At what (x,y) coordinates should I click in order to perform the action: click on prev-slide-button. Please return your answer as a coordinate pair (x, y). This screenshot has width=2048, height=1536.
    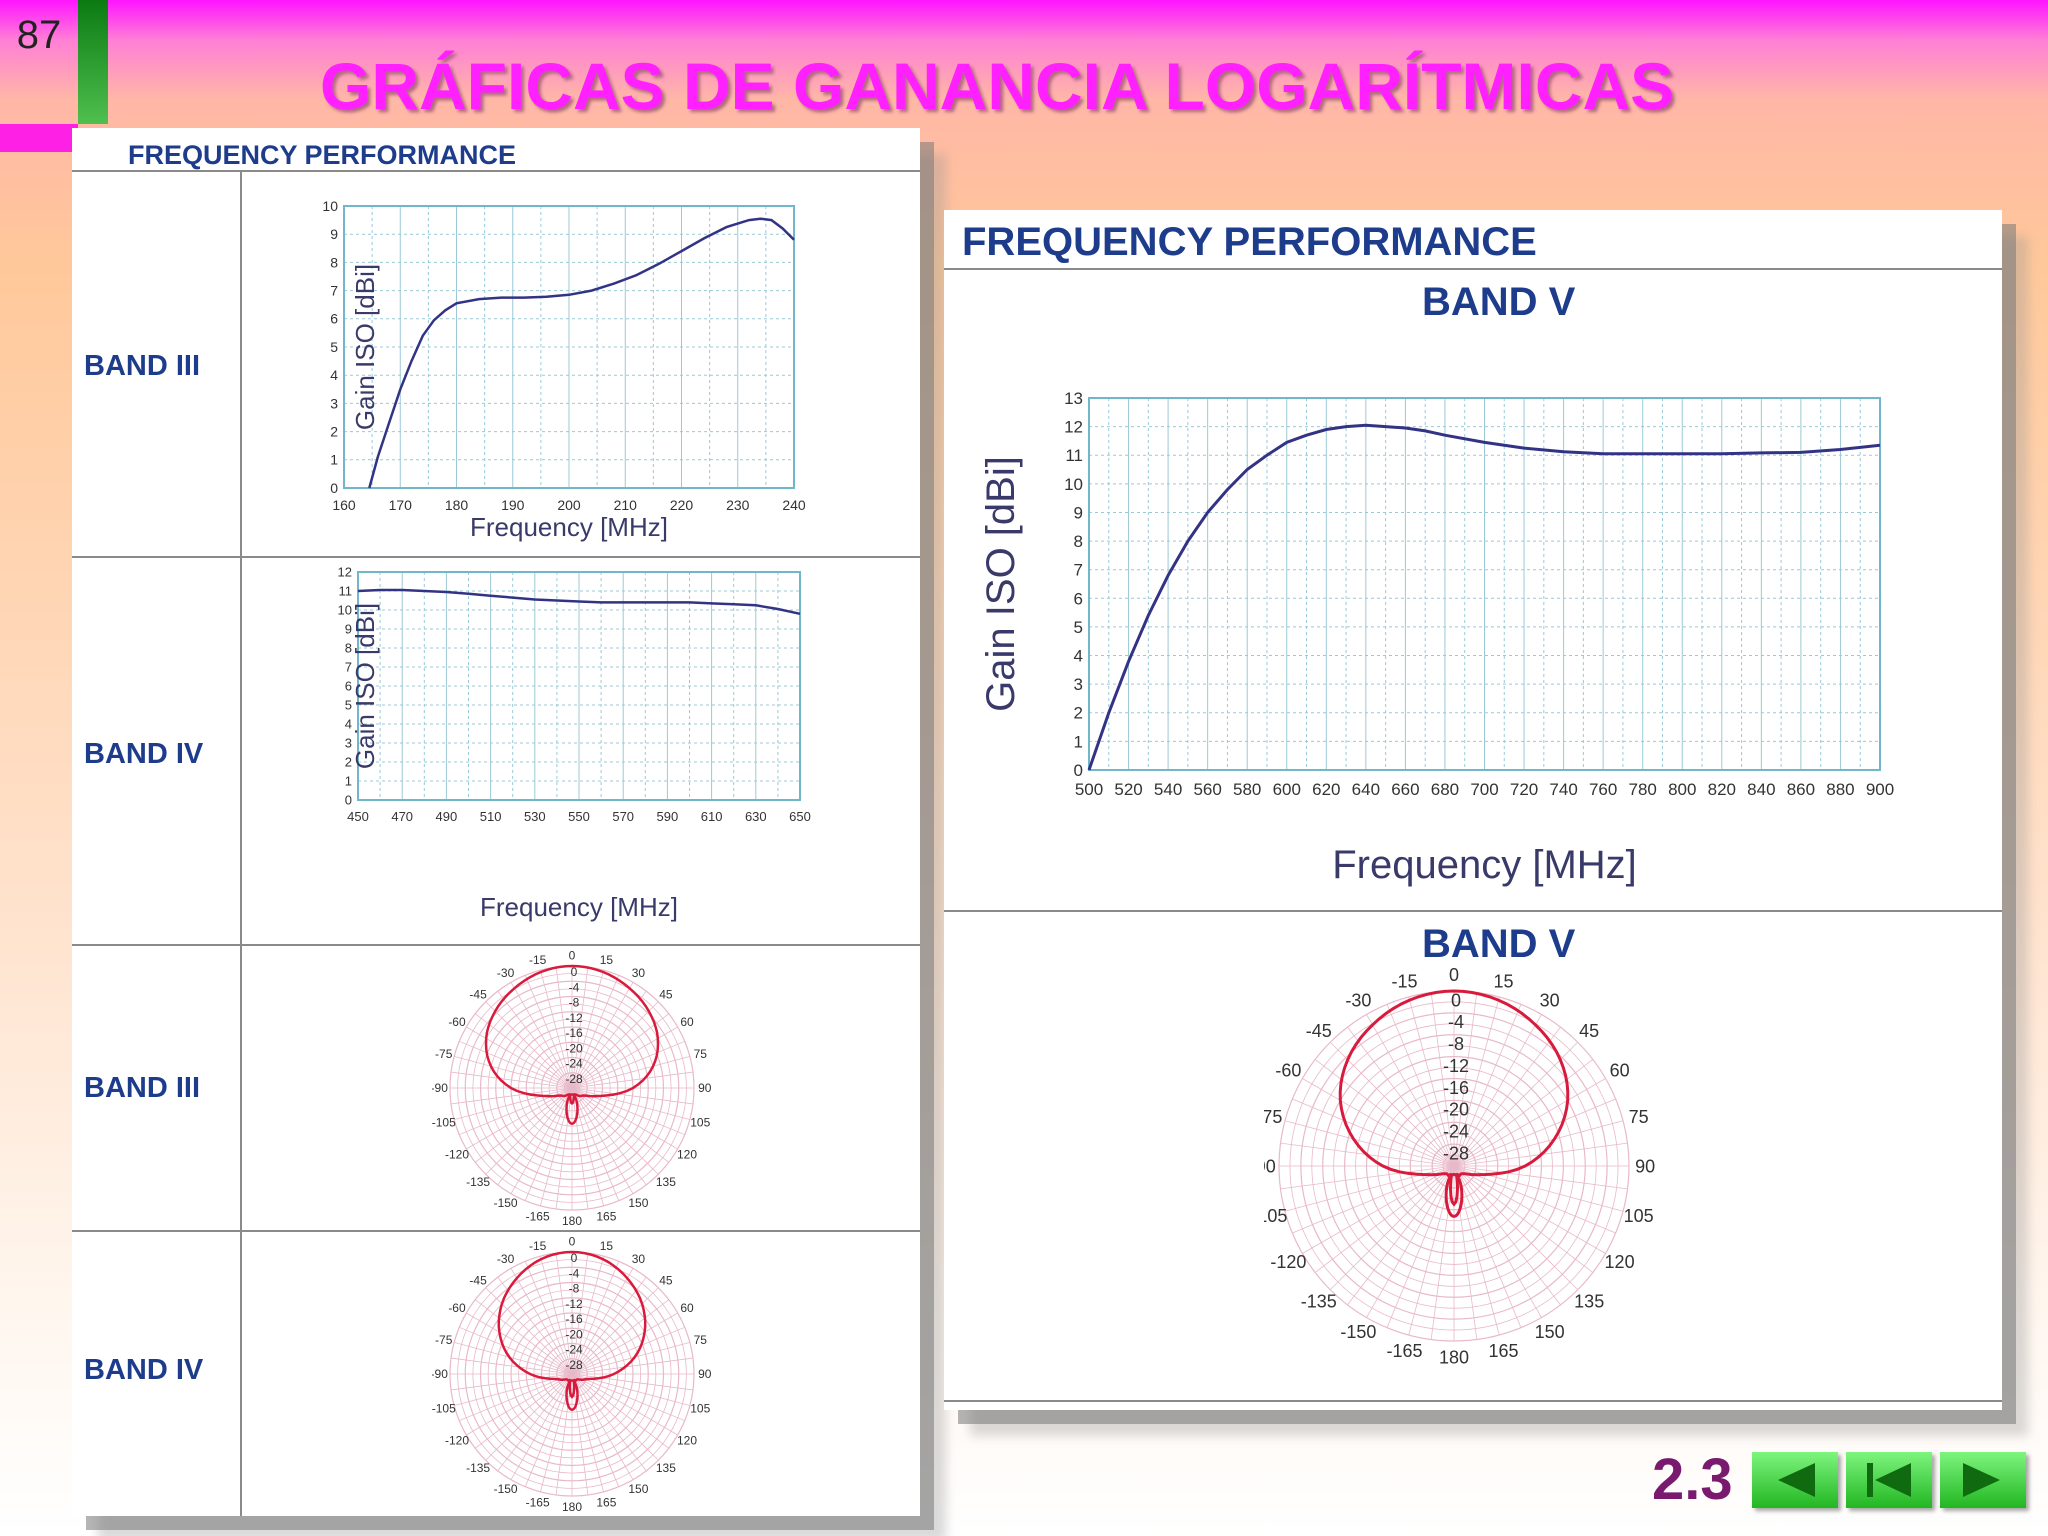
    Looking at the image, I should click on (1795, 1480).